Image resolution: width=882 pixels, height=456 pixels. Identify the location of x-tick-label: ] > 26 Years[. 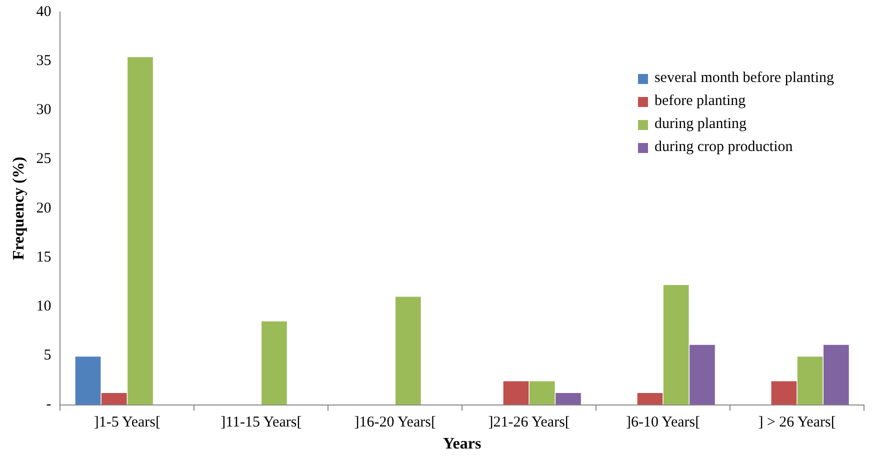
(797, 422).